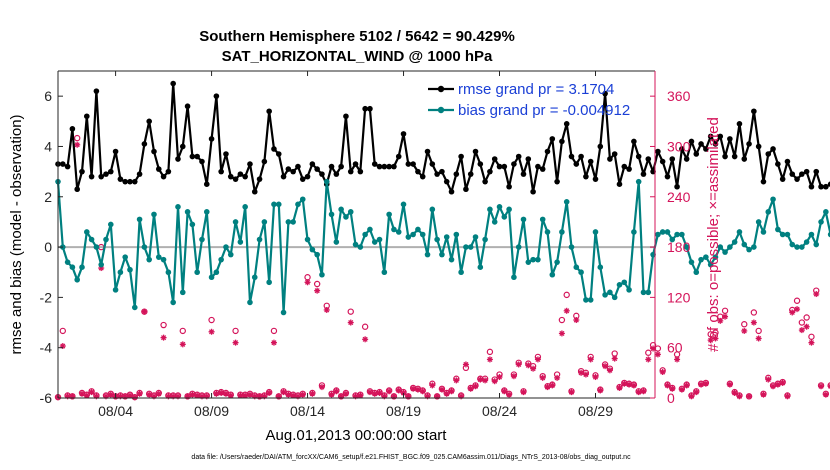 Image resolution: width=830 pixels, height=470 pixels. Describe the element at coordinates (713, 234) in the screenshot. I see `y-axis-right-label: # of obs: o=possible; ×=assimilated` at that location.